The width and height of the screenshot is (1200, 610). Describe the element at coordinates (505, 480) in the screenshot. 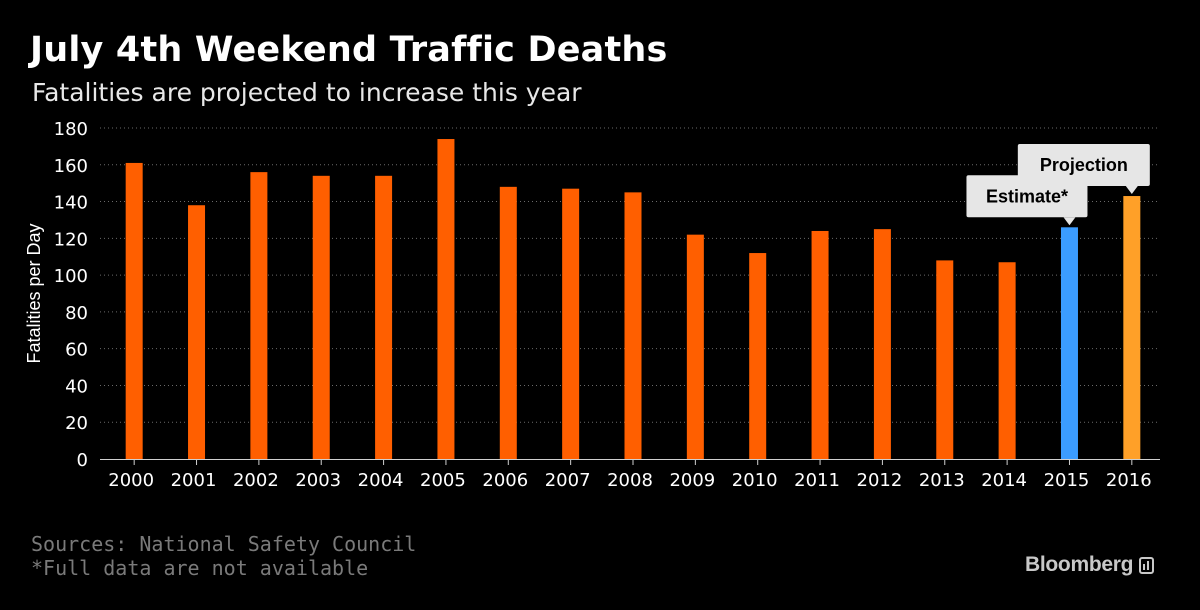

I see `x-tick-label: 2006` at that location.